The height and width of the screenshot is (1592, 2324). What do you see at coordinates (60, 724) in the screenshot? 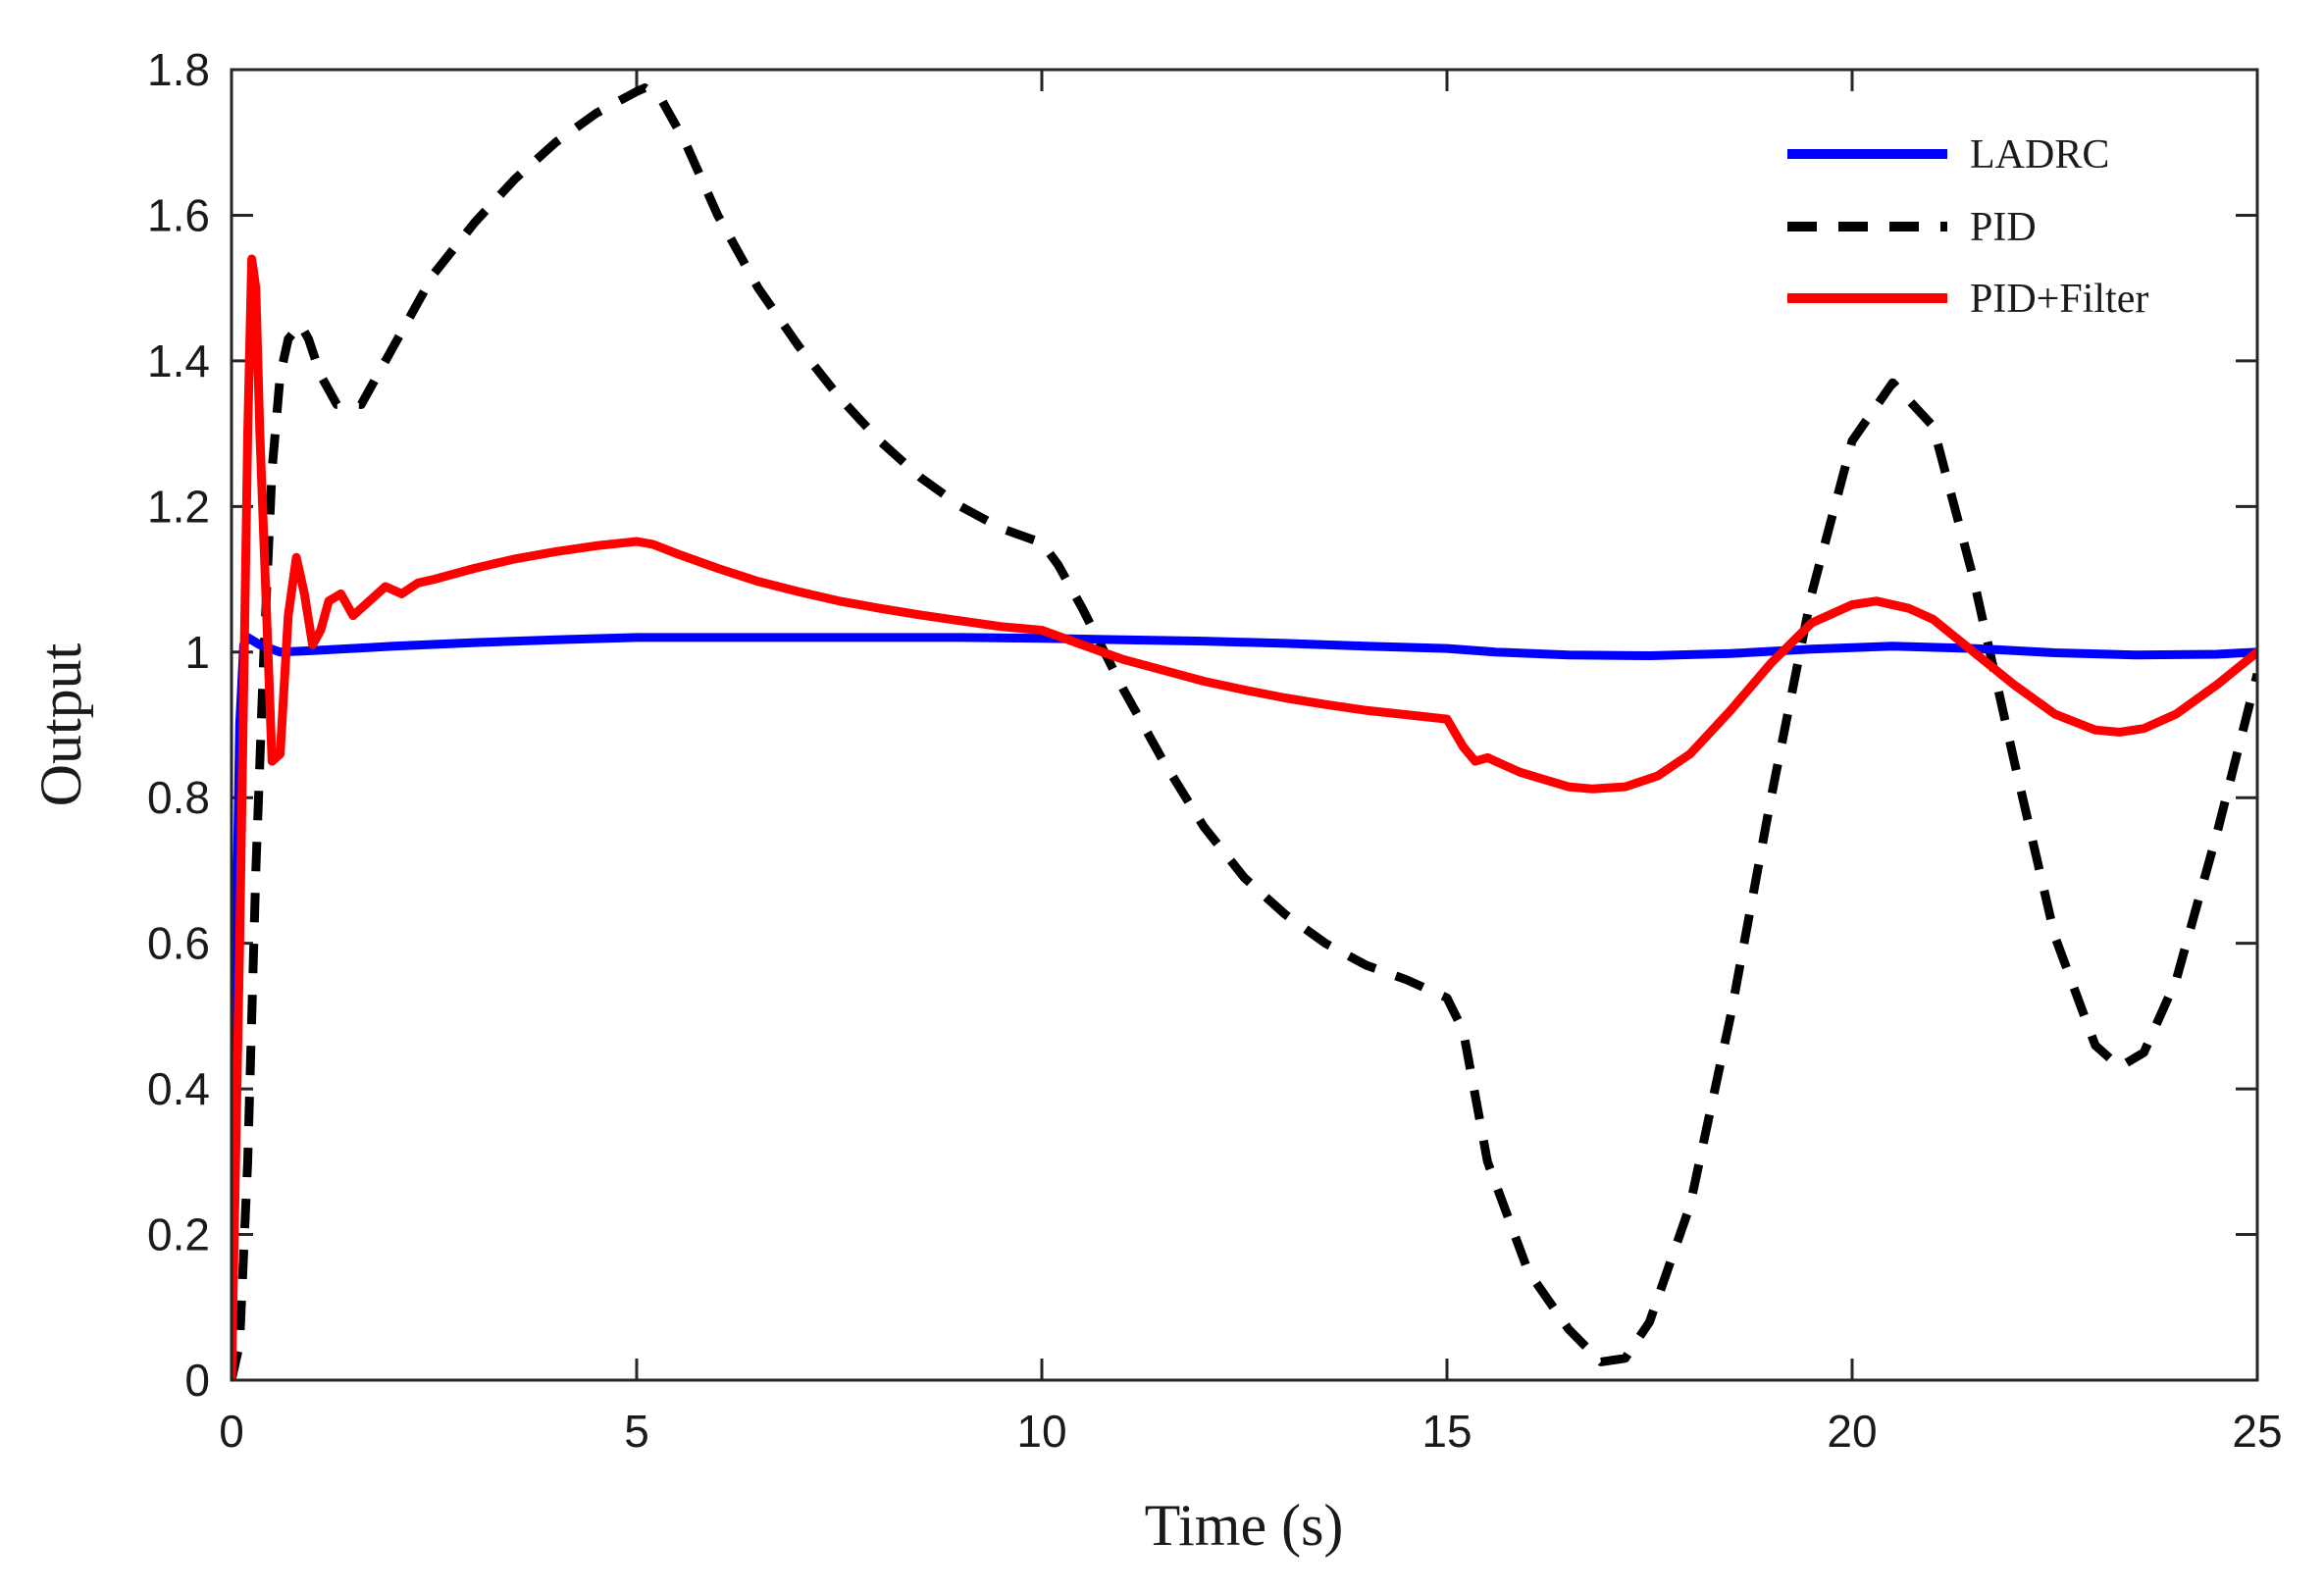
I see `y-axis-label: Output` at bounding box center [60, 724].